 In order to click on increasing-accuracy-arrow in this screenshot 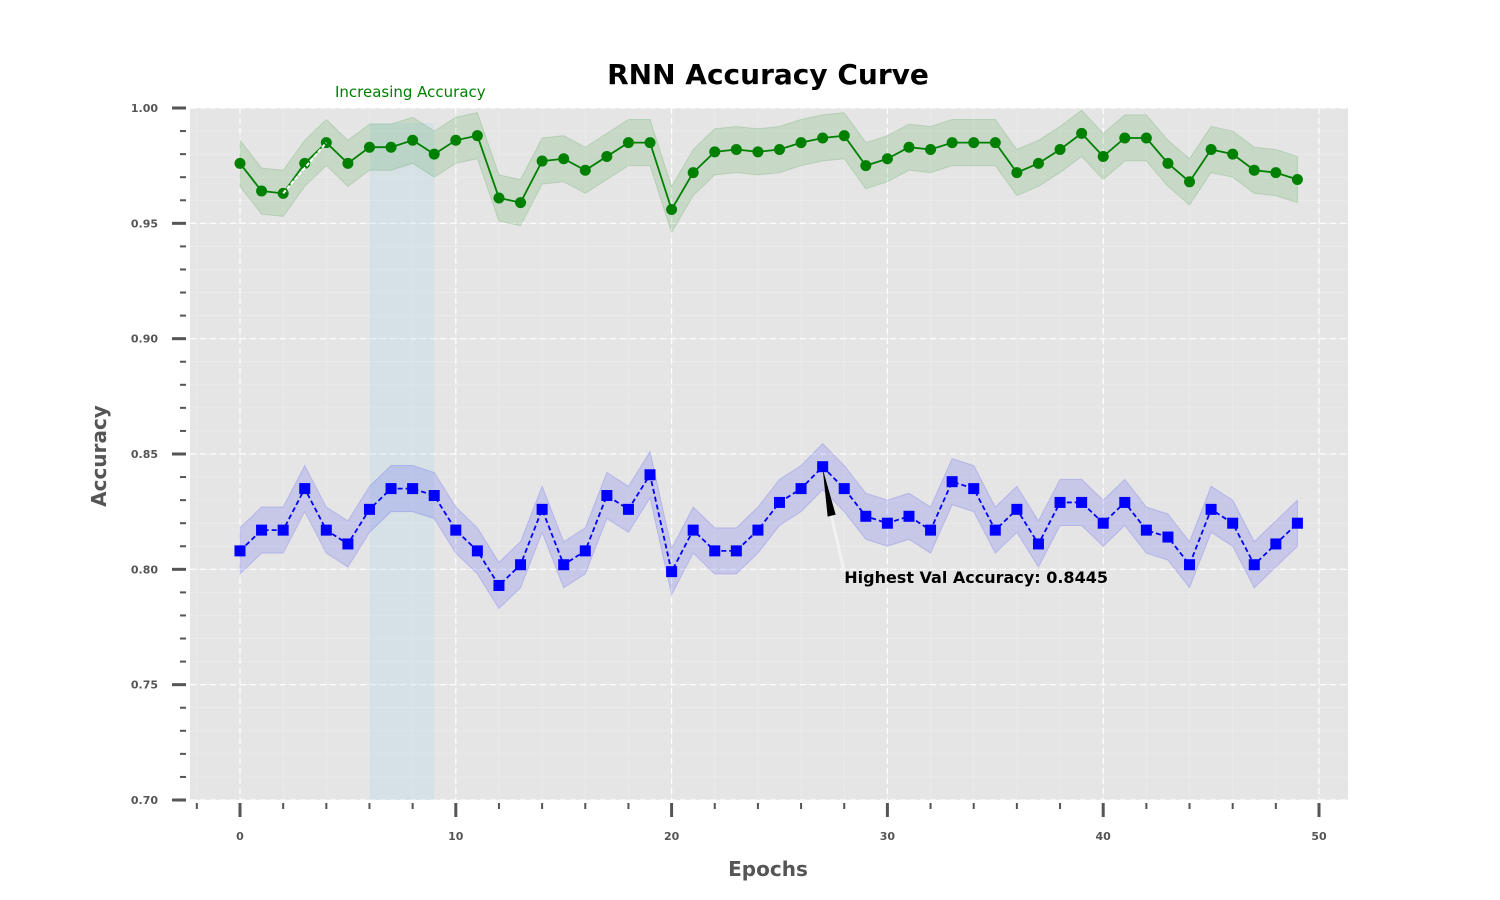, I will do `click(305, 167)`.